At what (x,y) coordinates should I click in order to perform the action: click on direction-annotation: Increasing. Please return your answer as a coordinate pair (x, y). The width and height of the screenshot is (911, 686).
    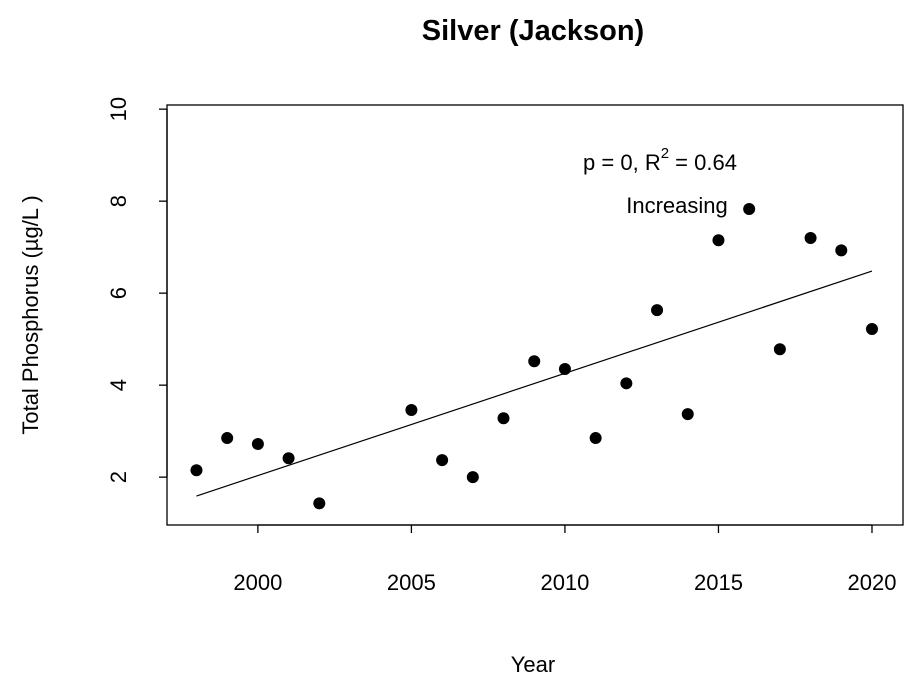
    Looking at the image, I should click on (677, 205).